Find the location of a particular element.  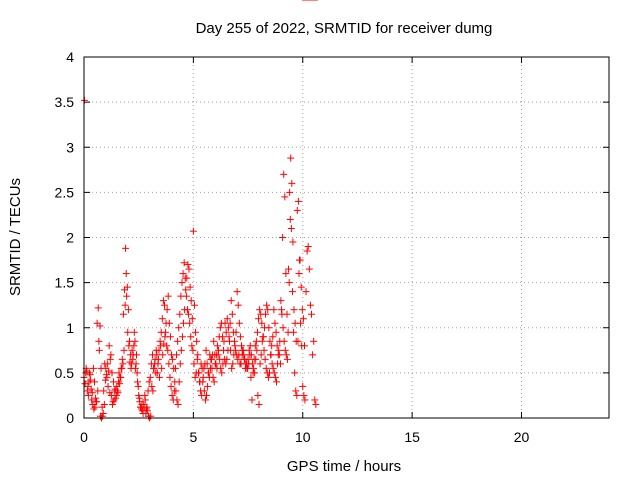

y-tick-label: 0 is located at coordinates (70, 418).